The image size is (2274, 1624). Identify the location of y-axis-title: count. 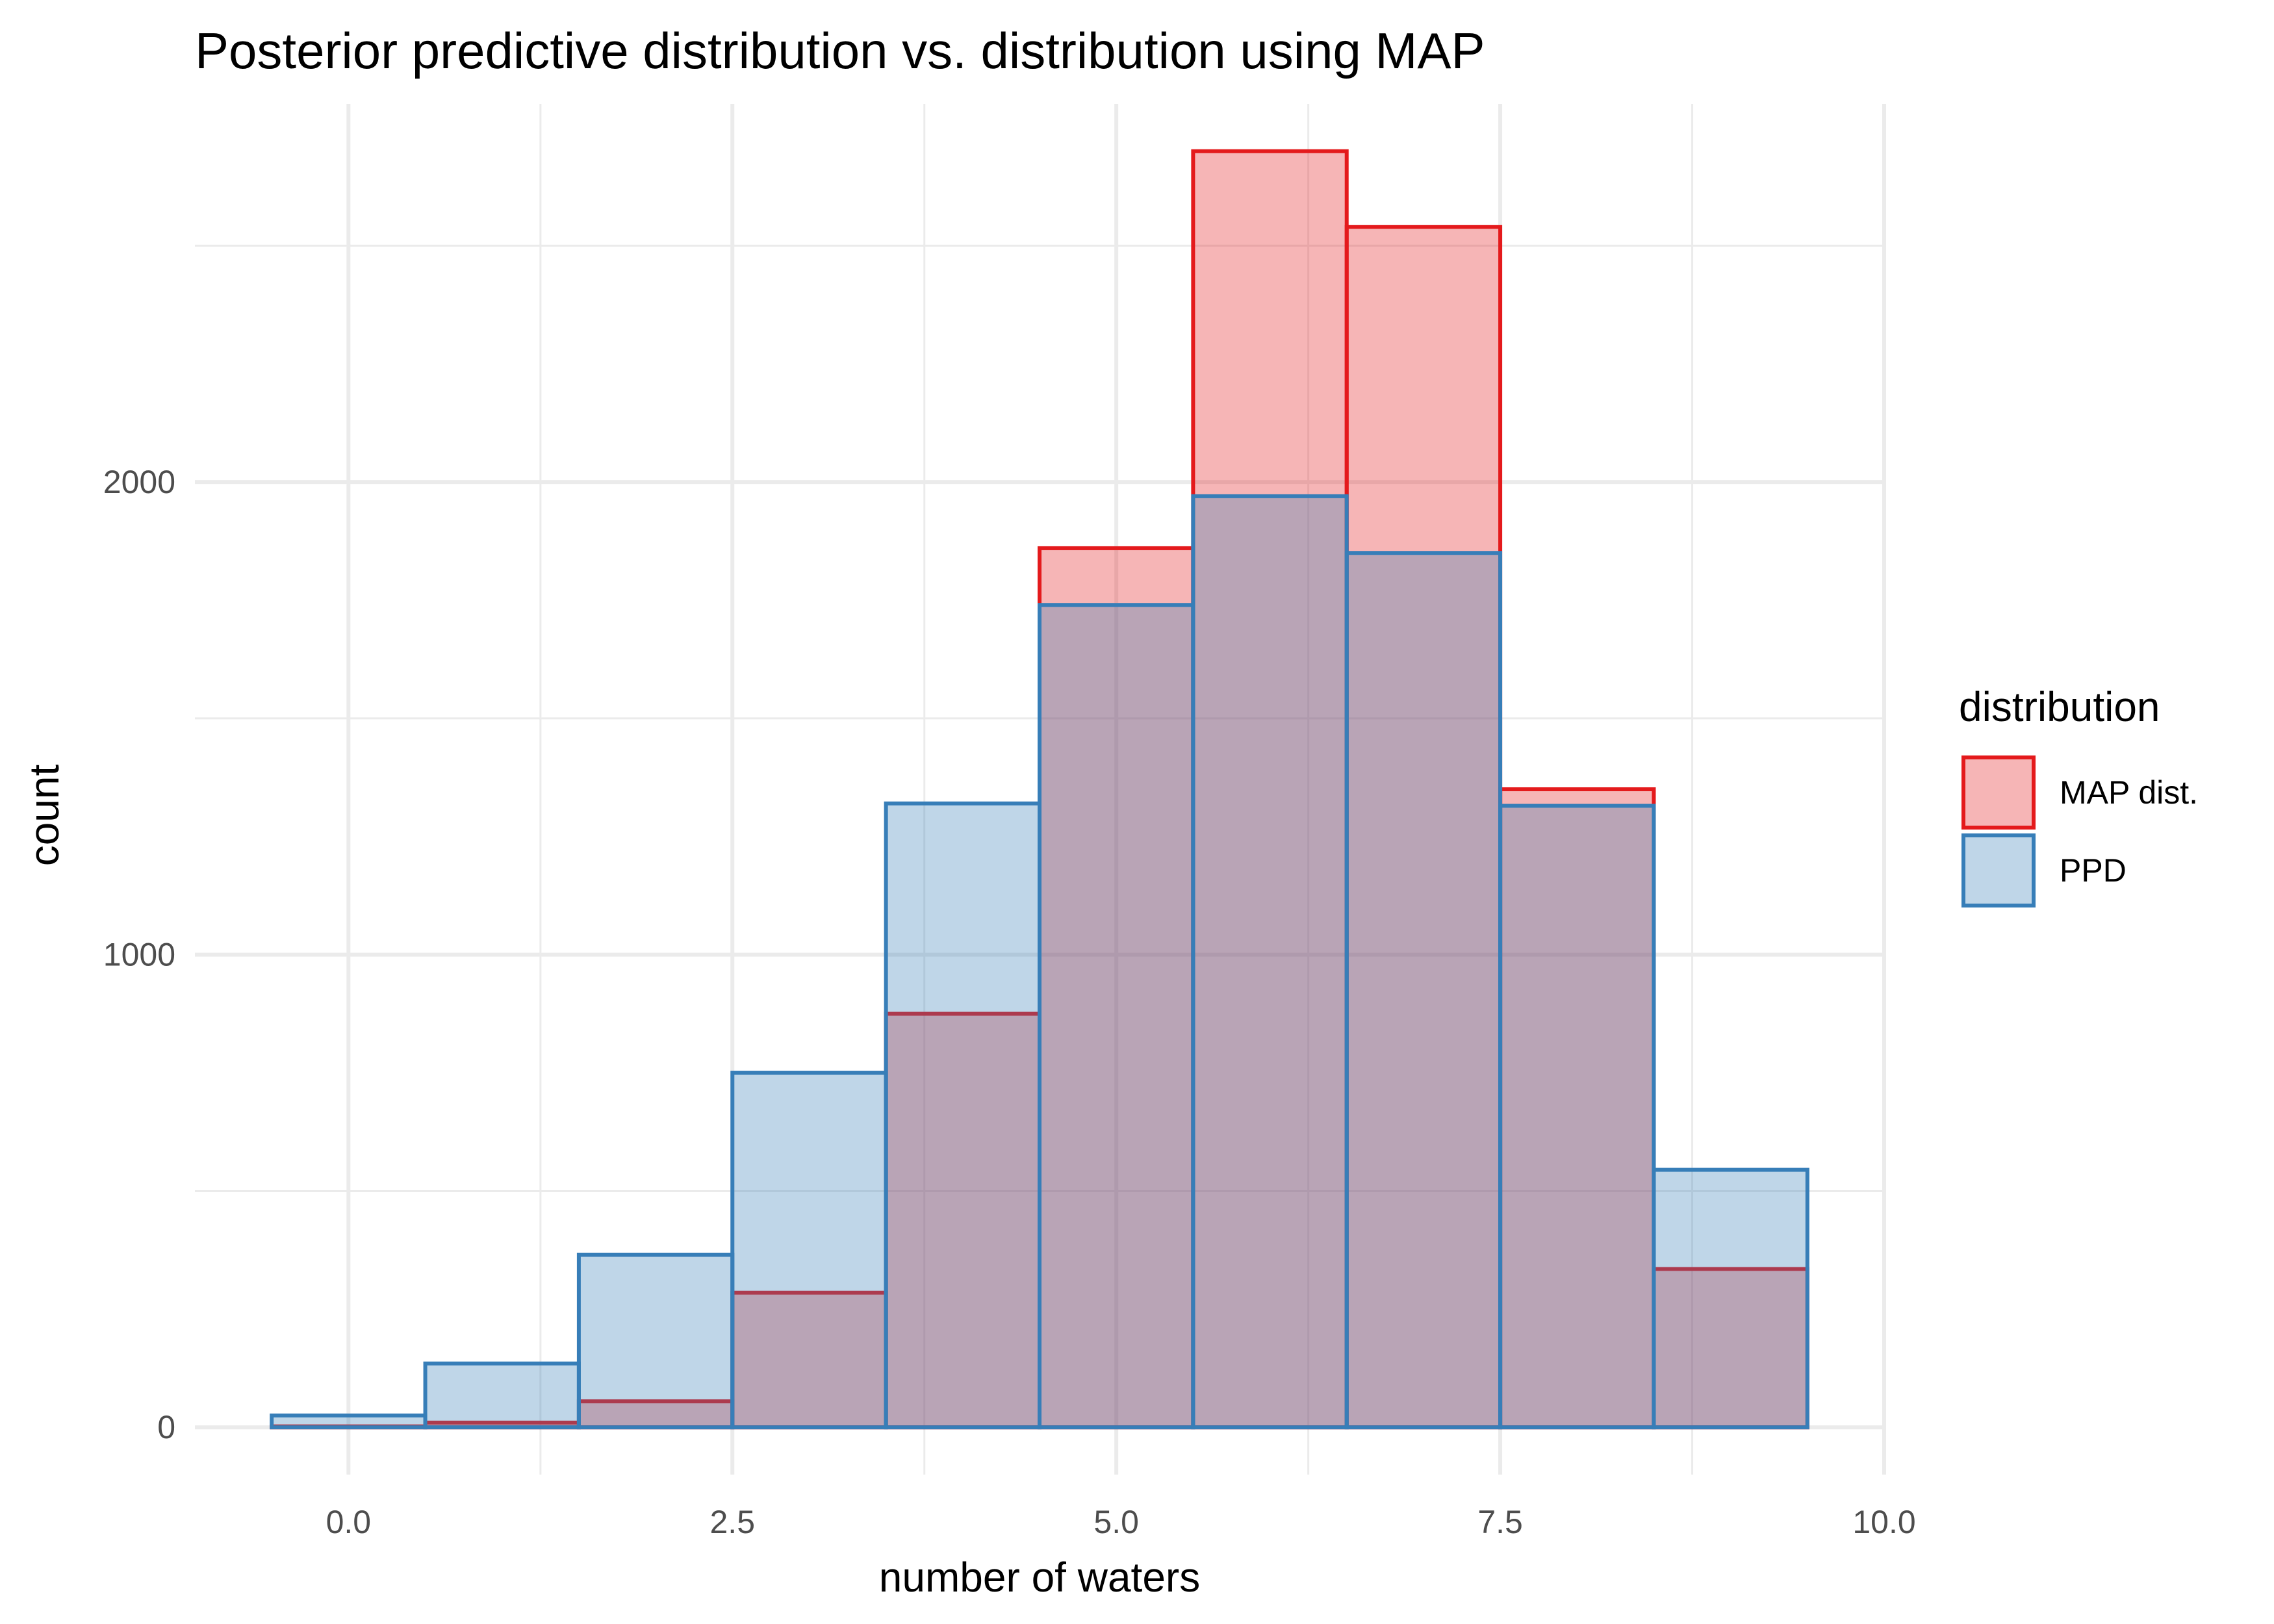
(44, 816).